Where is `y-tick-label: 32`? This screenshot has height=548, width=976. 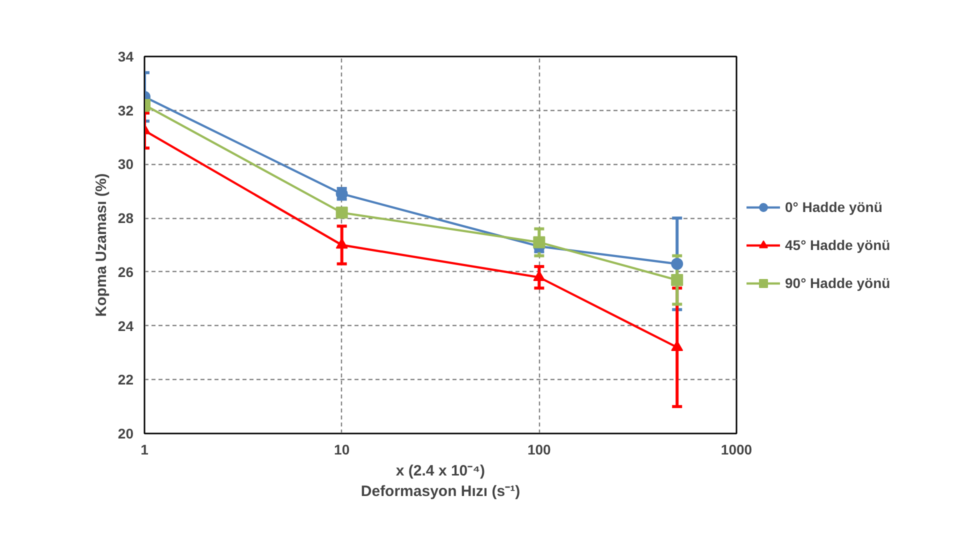
y-tick-label: 32 is located at coordinates (126, 110).